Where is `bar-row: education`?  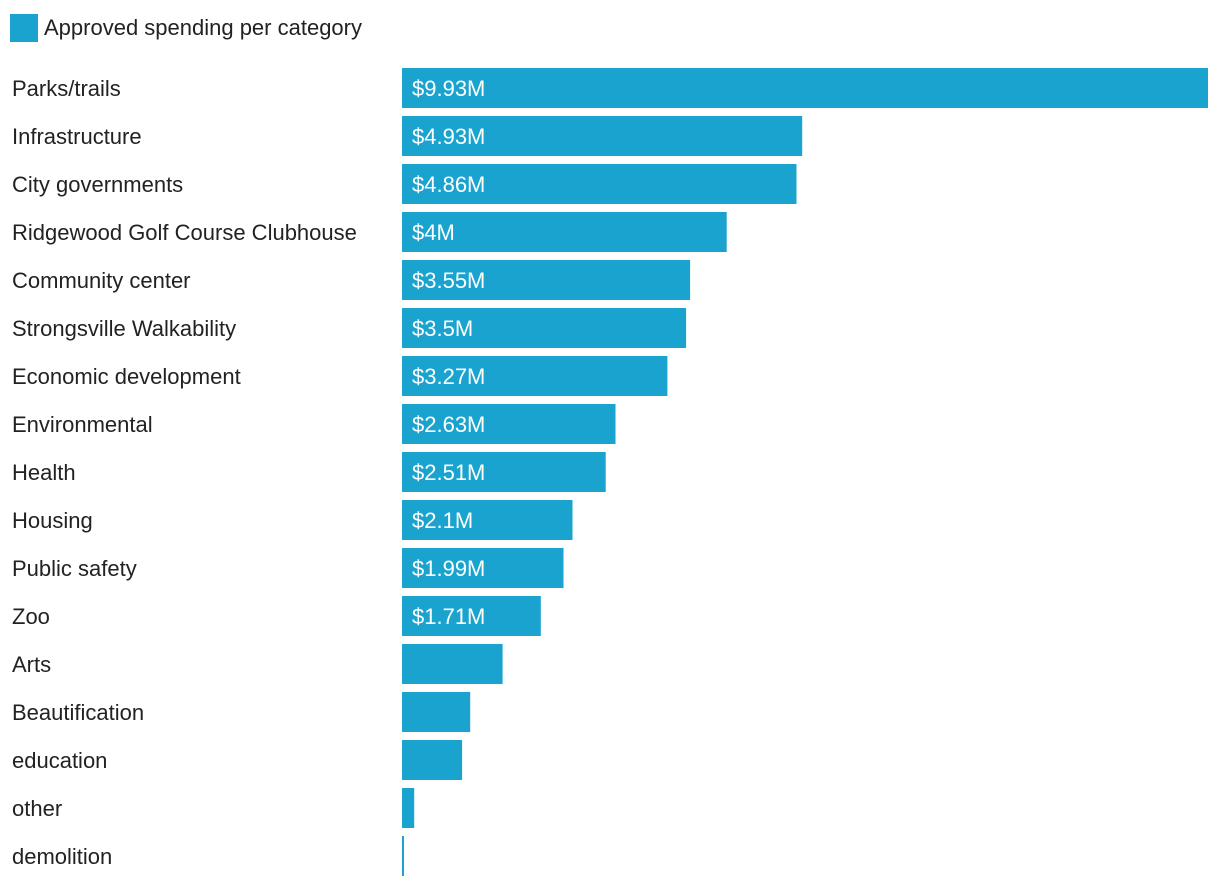 bar-row: education is located at coordinates (237, 760).